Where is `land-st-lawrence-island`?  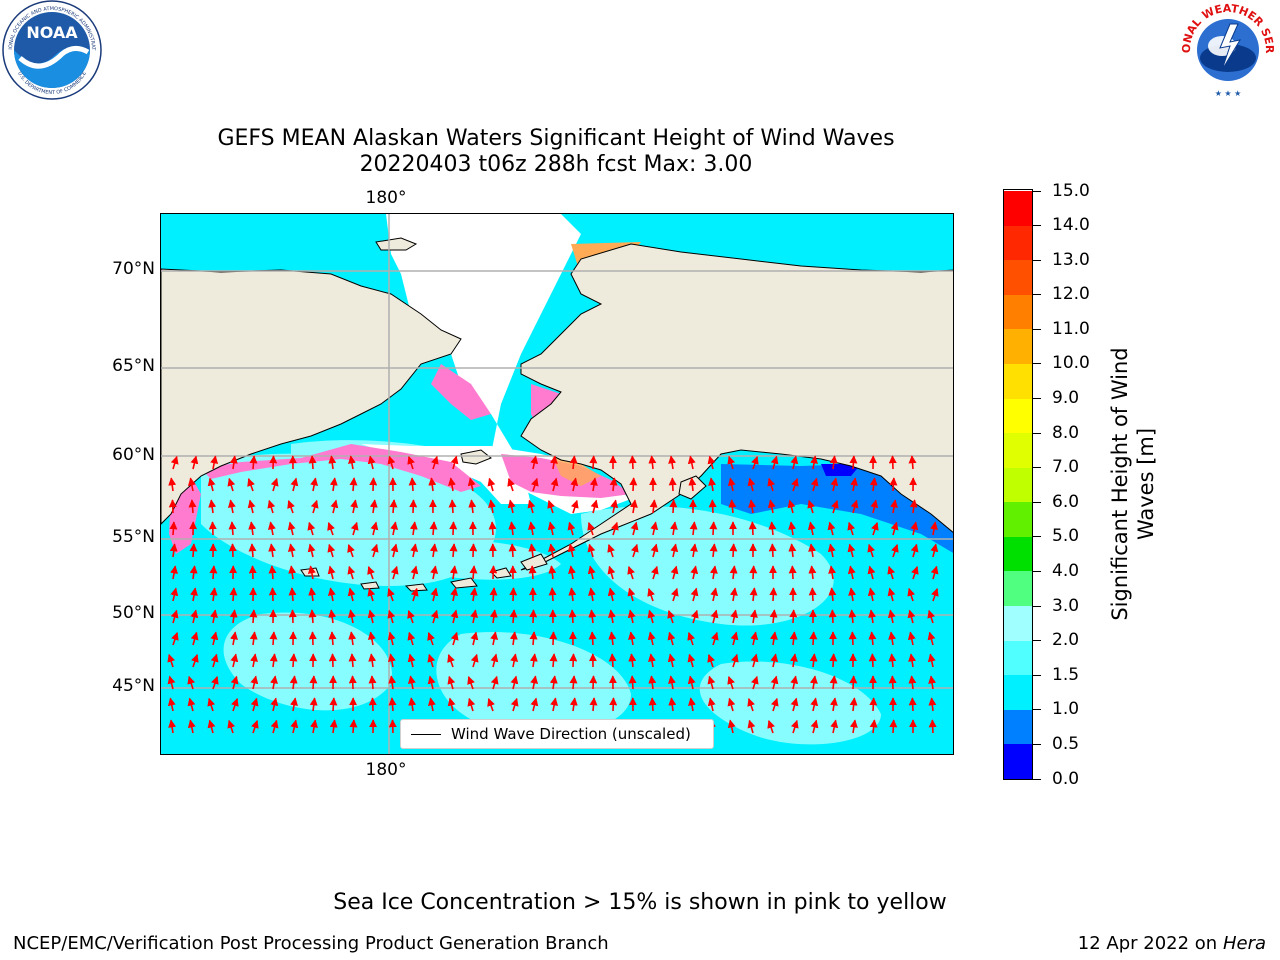
land-st-lawrence-island is located at coordinates (476, 457).